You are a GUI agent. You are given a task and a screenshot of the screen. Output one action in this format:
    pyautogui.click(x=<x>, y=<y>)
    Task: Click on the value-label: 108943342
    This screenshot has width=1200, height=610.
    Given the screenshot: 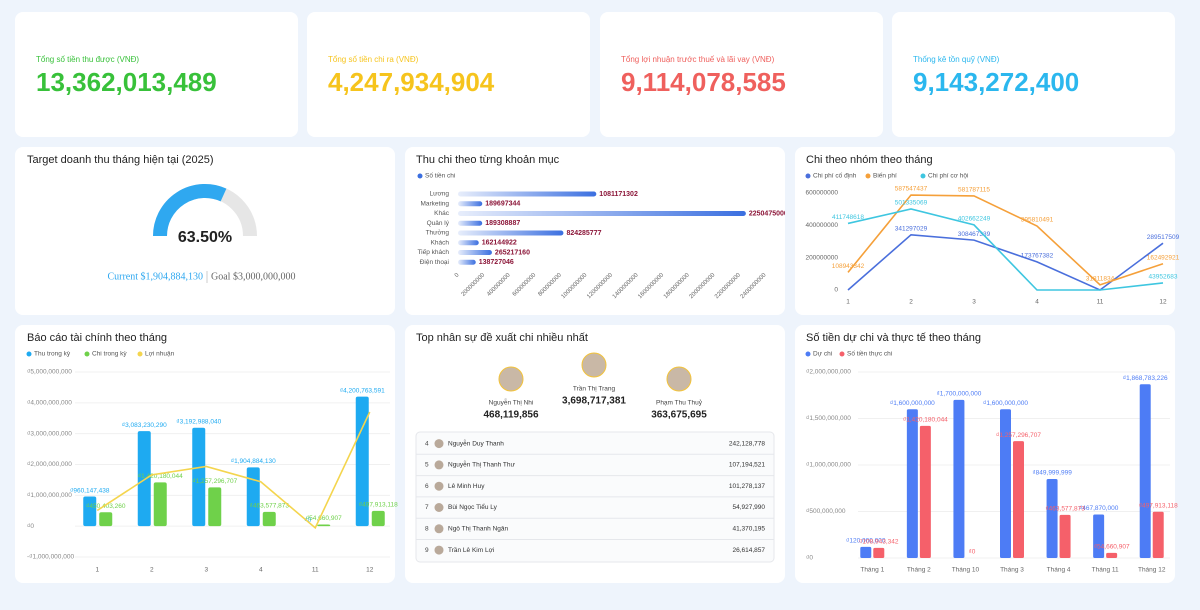 What is the action you would take?
    pyautogui.click(x=848, y=266)
    